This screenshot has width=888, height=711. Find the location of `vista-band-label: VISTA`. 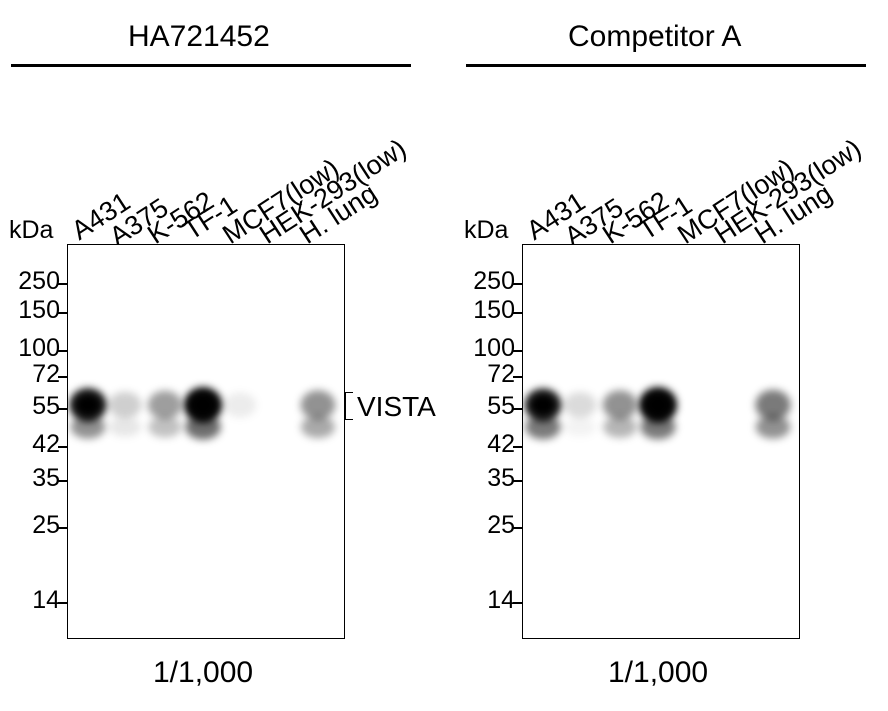

vista-band-label: VISTA is located at coordinates (396, 406).